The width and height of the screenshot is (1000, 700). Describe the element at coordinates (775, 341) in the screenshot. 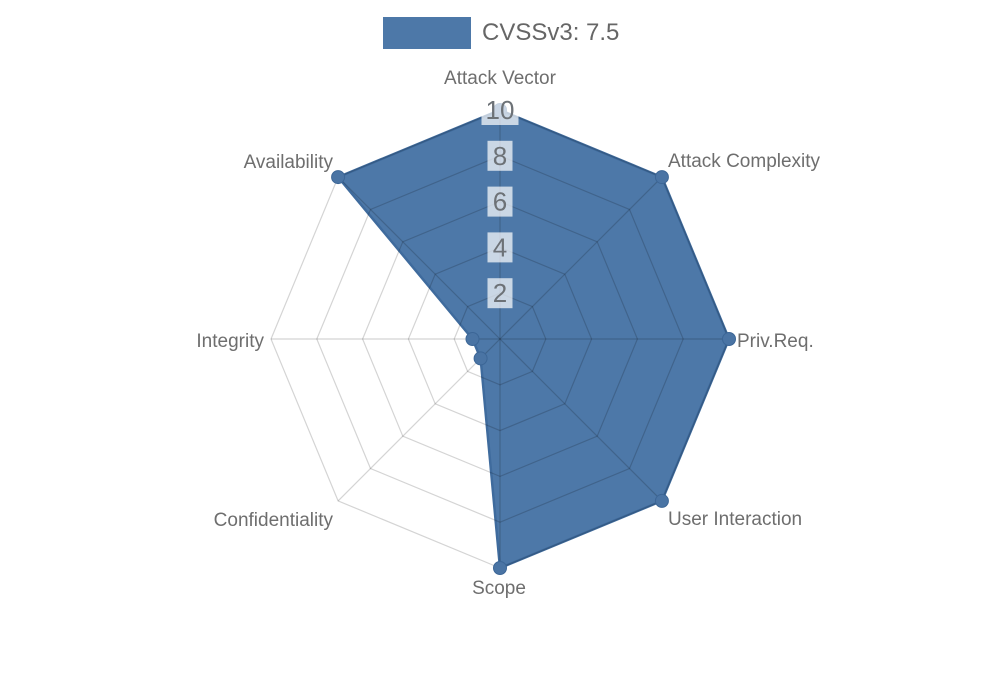

I see `axis-label-priv-req: Priv.Req.` at that location.